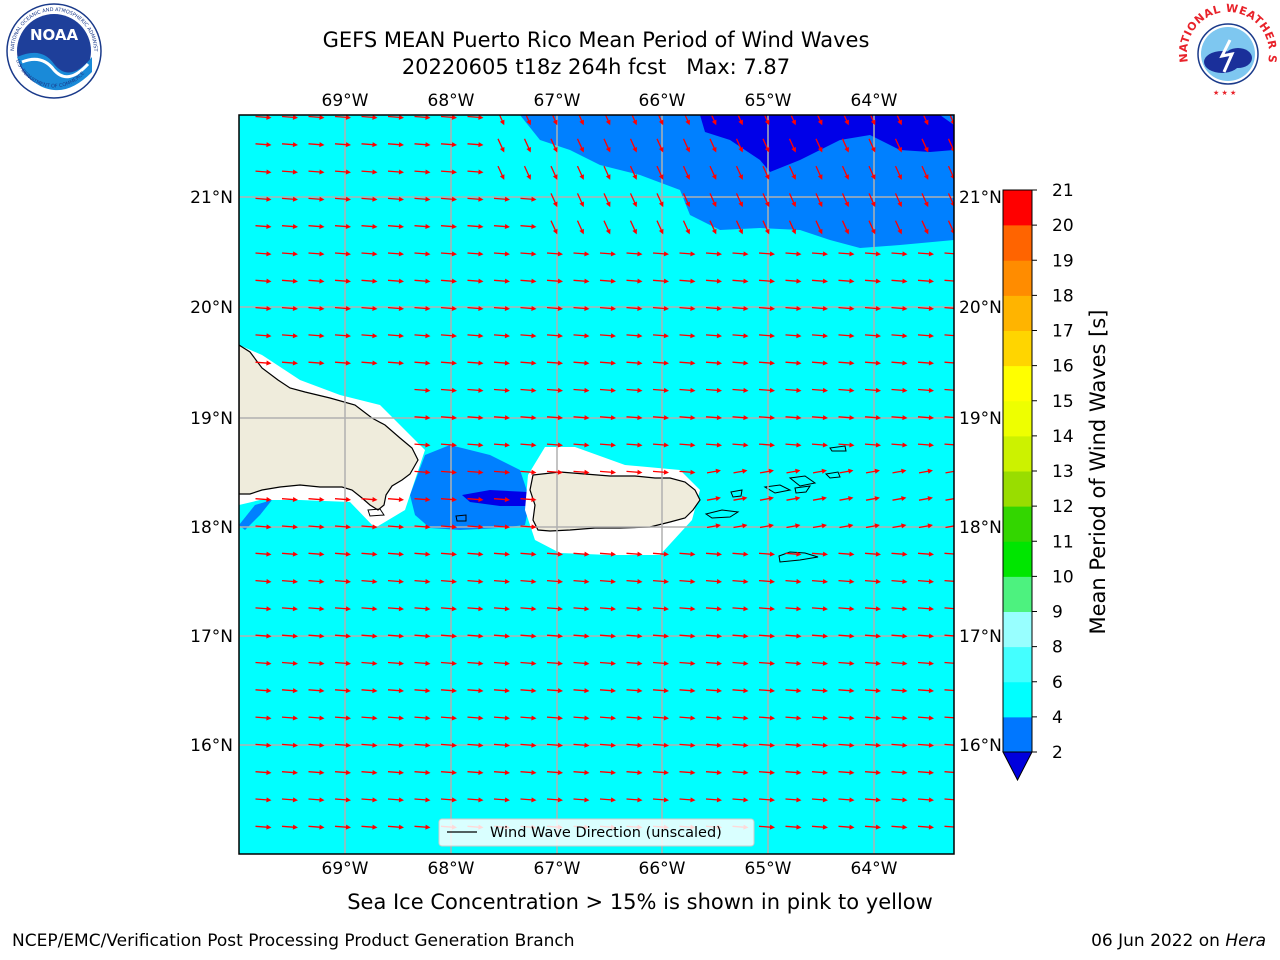 The height and width of the screenshot is (960, 1280). What do you see at coordinates (345, 101) in the screenshot?
I see `svg-text: 69°W` at bounding box center [345, 101].